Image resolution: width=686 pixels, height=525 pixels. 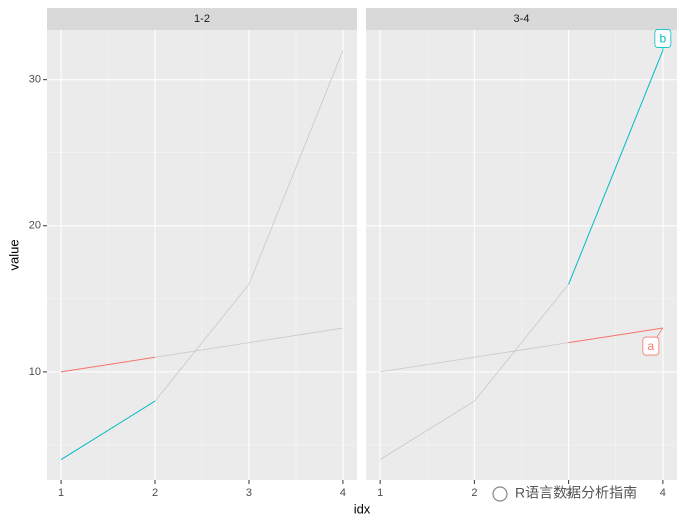 I want to click on y-tick-label: 20, so click(x=35, y=226).